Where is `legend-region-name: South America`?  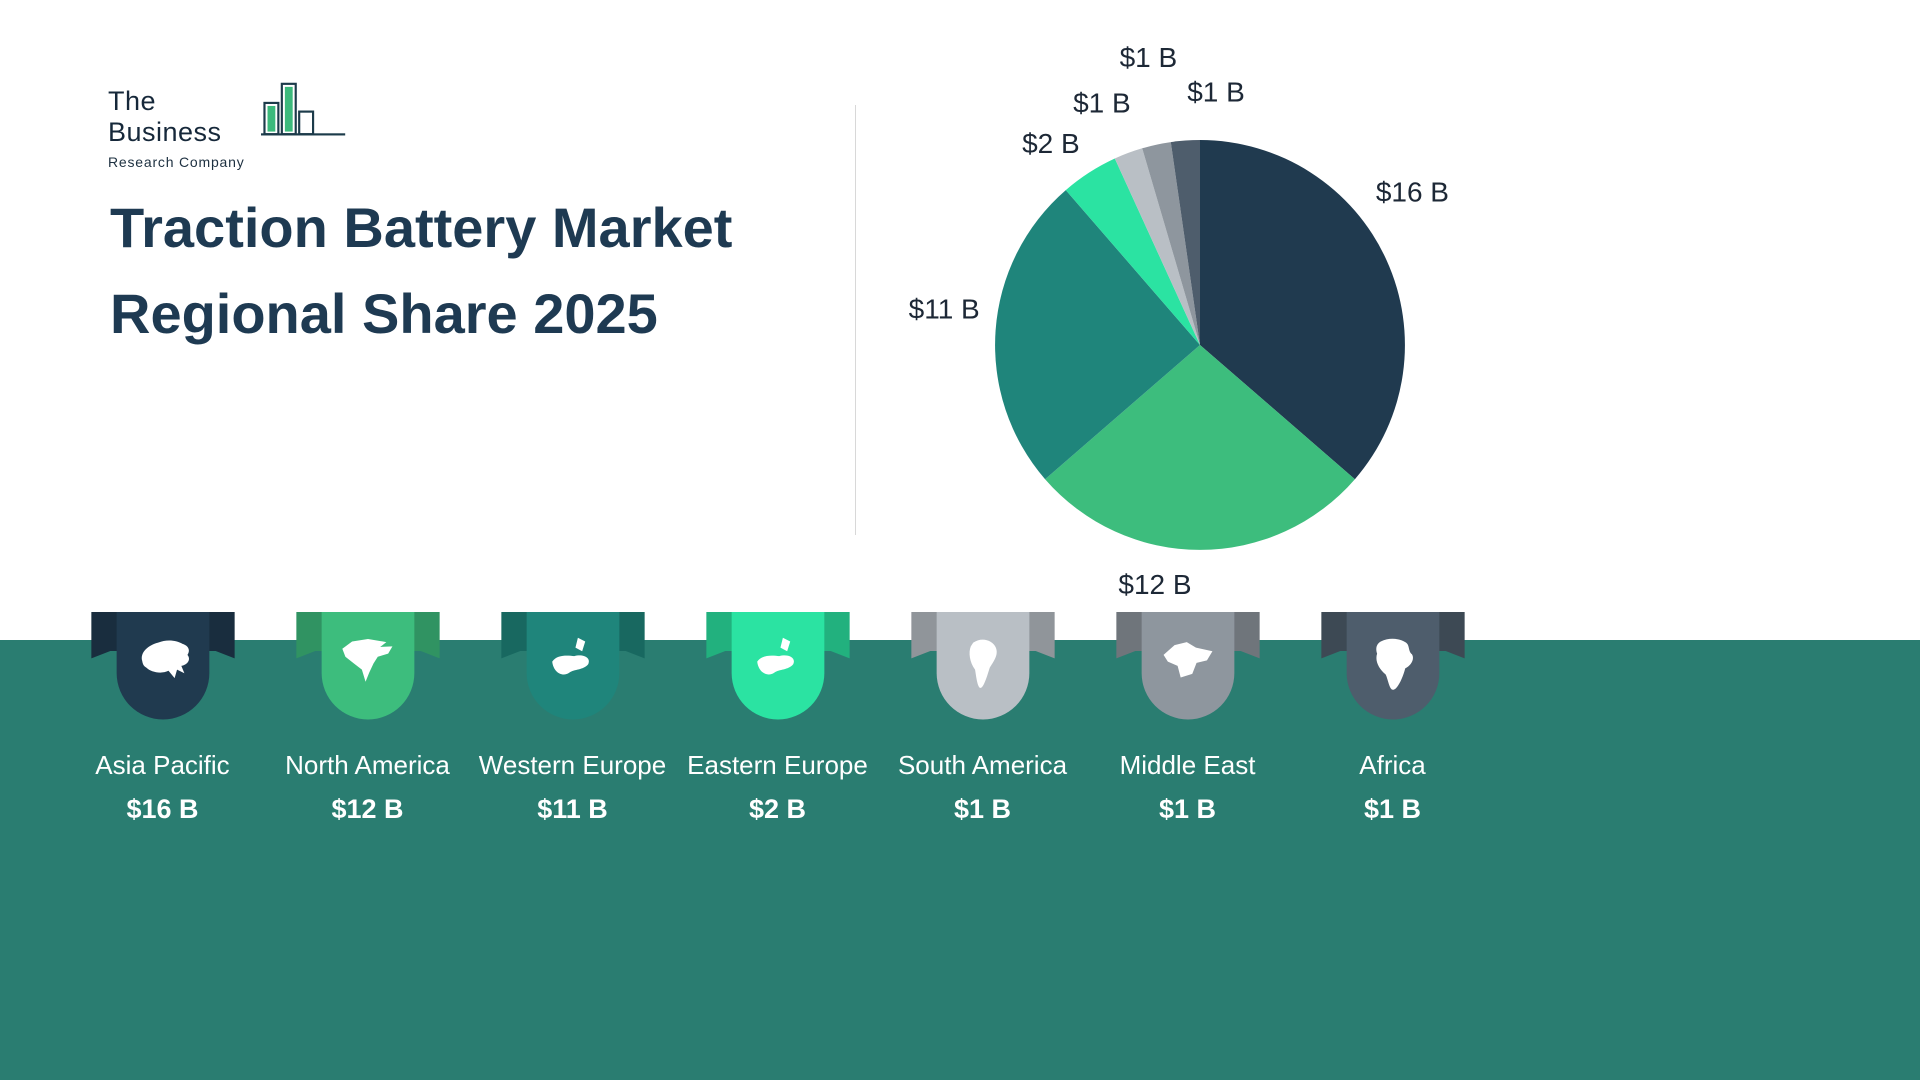
legend-region-name: South America is located at coordinates (982, 765).